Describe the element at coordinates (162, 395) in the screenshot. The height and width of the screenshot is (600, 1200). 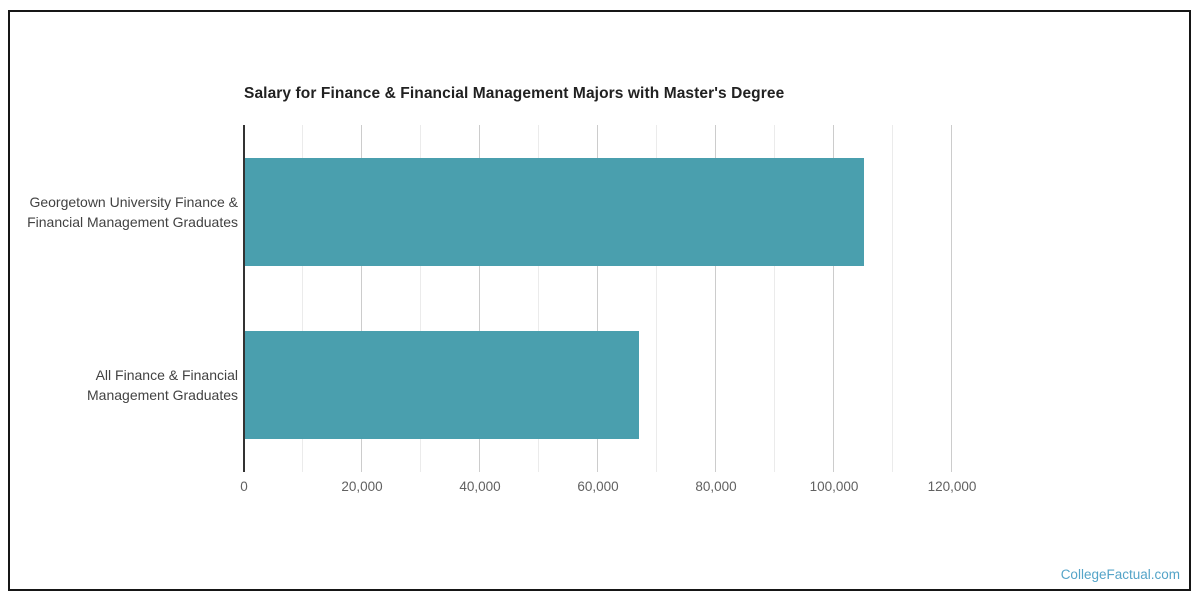
I see `y-axis-category-label-line: Management Graduates` at that location.